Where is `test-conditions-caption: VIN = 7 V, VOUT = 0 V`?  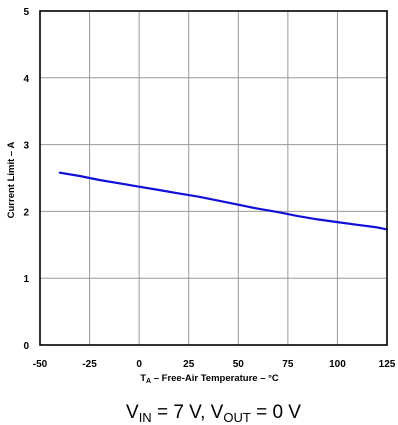 test-conditions-caption: VIN = 7 V, VOUT = 0 V is located at coordinates (213, 413).